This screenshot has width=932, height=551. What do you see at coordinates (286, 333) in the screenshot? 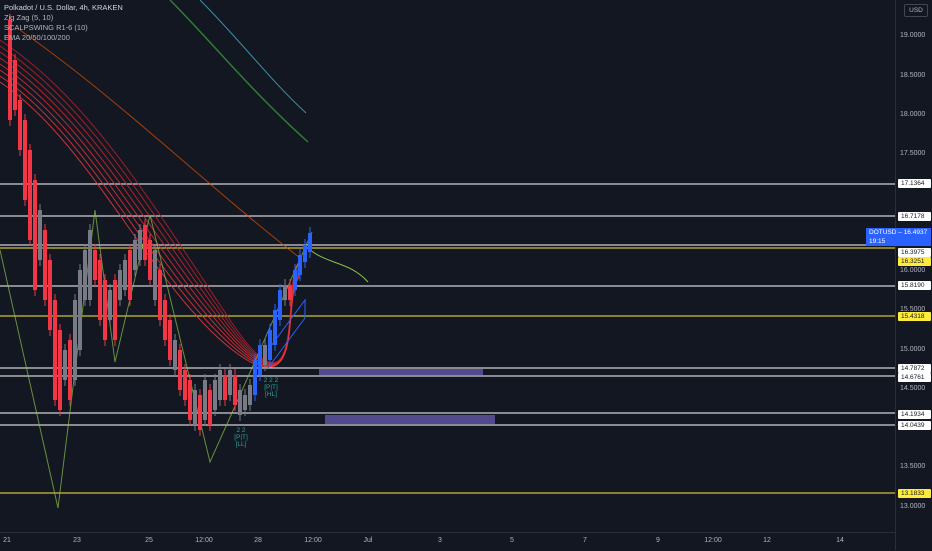
I see `swing-channel` at bounding box center [286, 333].